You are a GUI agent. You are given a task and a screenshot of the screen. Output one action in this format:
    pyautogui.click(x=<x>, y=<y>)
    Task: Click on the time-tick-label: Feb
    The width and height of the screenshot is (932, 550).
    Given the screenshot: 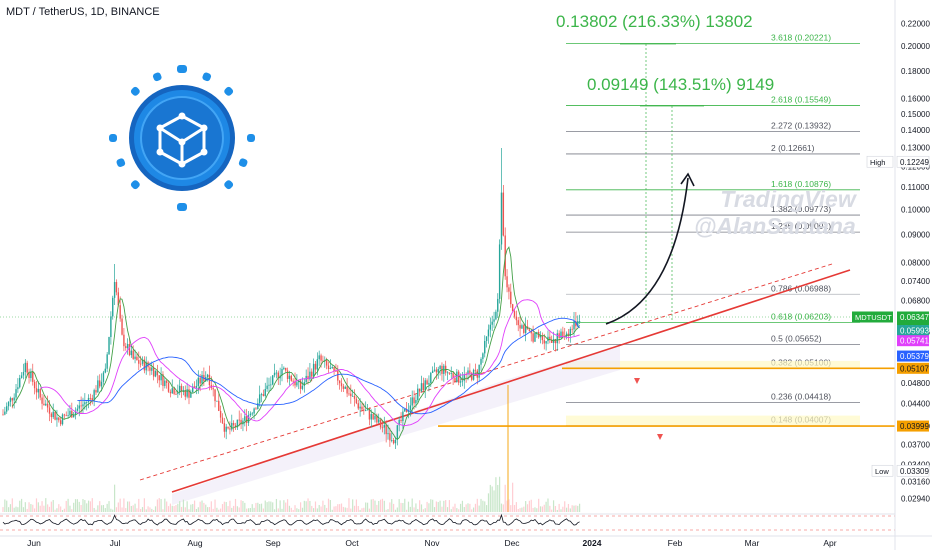 What is the action you would take?
    pyautogui.click(x=675, y=543)
    